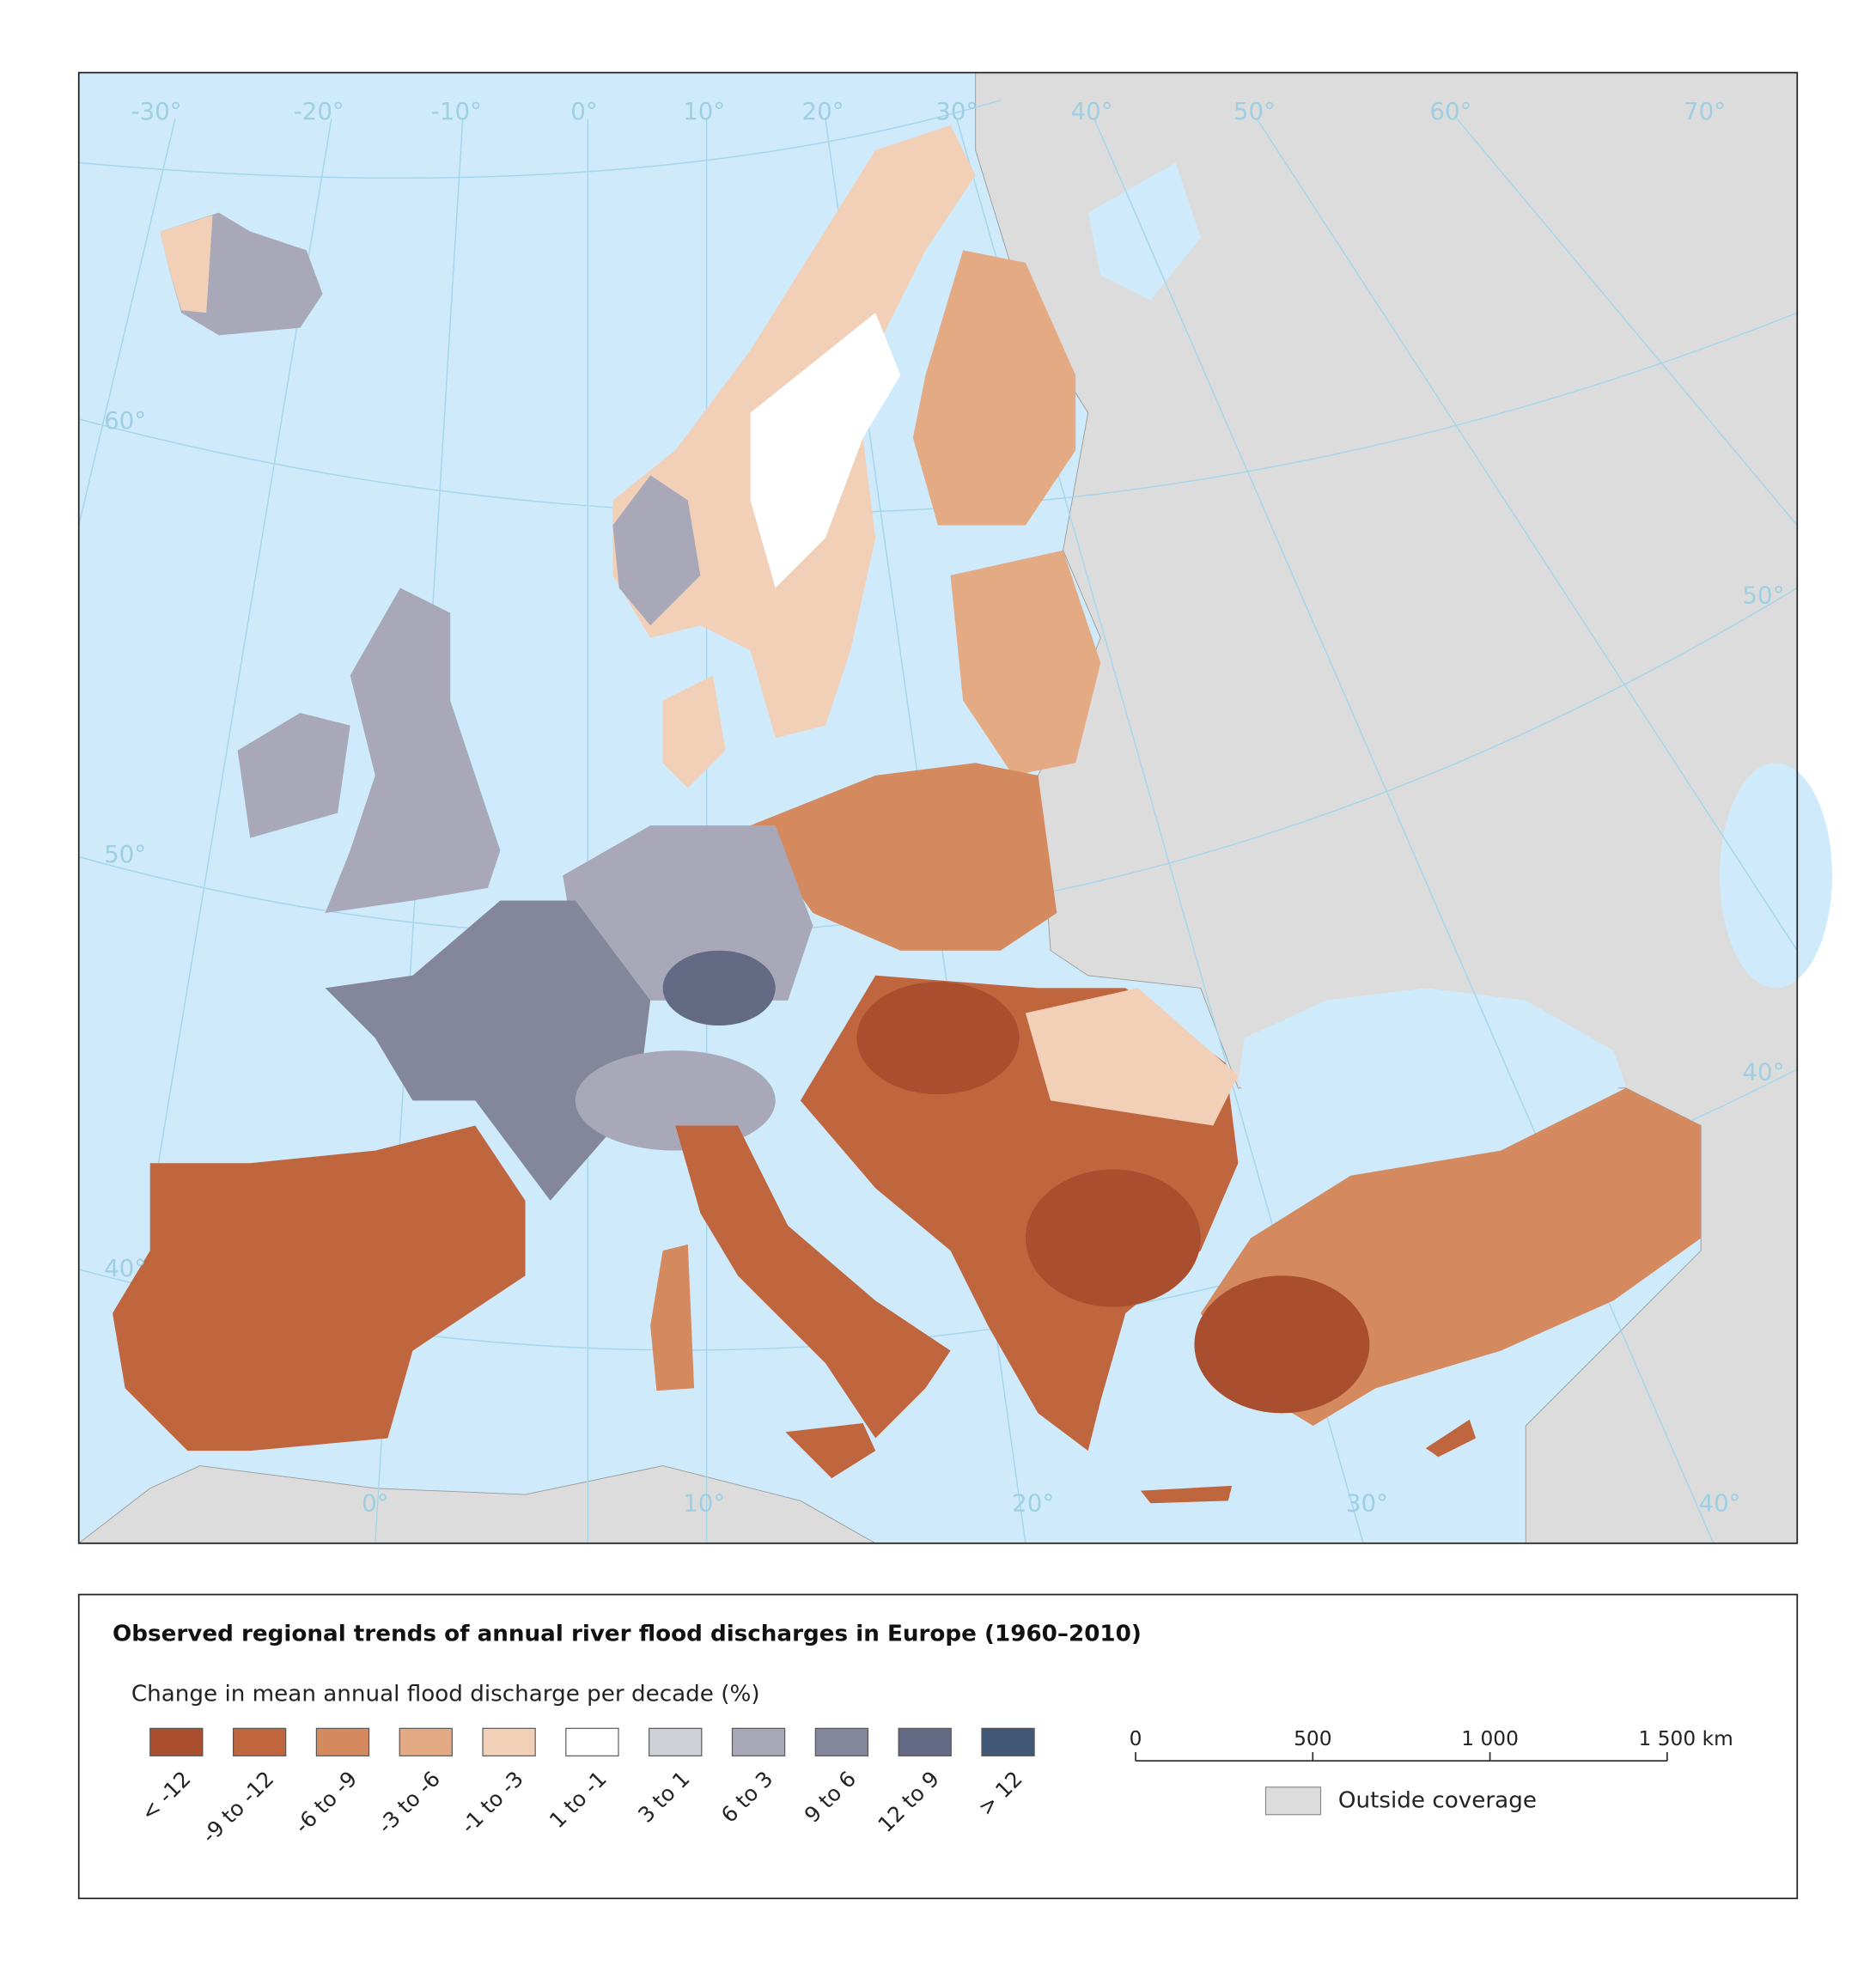 The width and height of the screenshot is (1876, 1972). What do you see at coordinates (1282, 1344) in the screenshot?
I see `turkey-west` at bounding box center [1282, 1344].